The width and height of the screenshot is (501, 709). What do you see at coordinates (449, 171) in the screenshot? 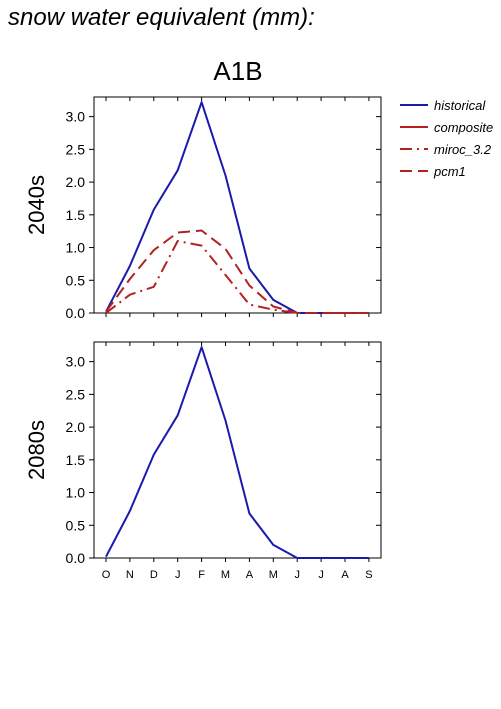
I see `legend-label: pcm1` at bounding box center [449, 171].